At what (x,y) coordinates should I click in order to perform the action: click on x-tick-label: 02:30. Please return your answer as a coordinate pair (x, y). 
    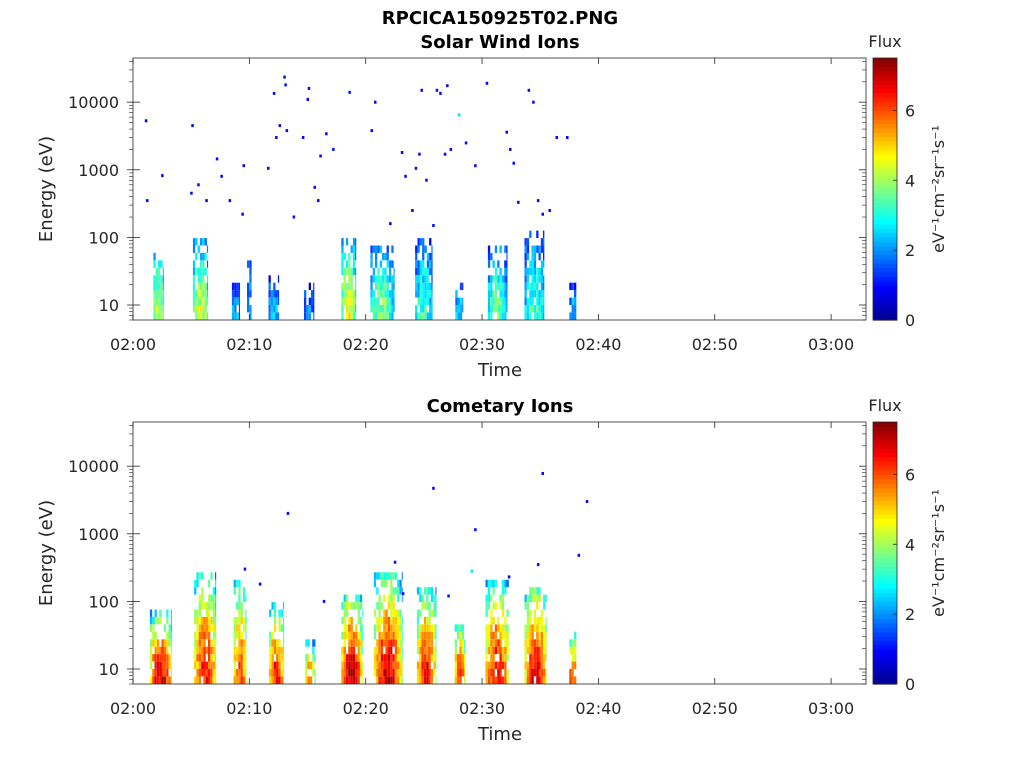
    Looking at the image, I should click on (482, 708).